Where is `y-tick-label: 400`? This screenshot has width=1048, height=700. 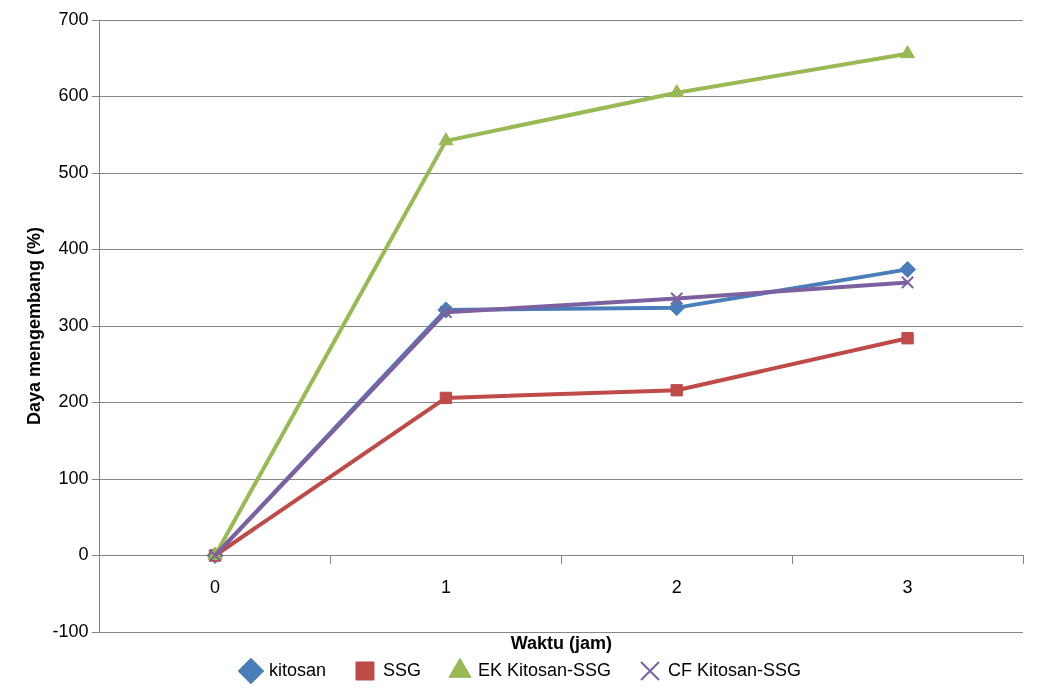 y-tick-label: 400 is located at coordinates (73, 248).